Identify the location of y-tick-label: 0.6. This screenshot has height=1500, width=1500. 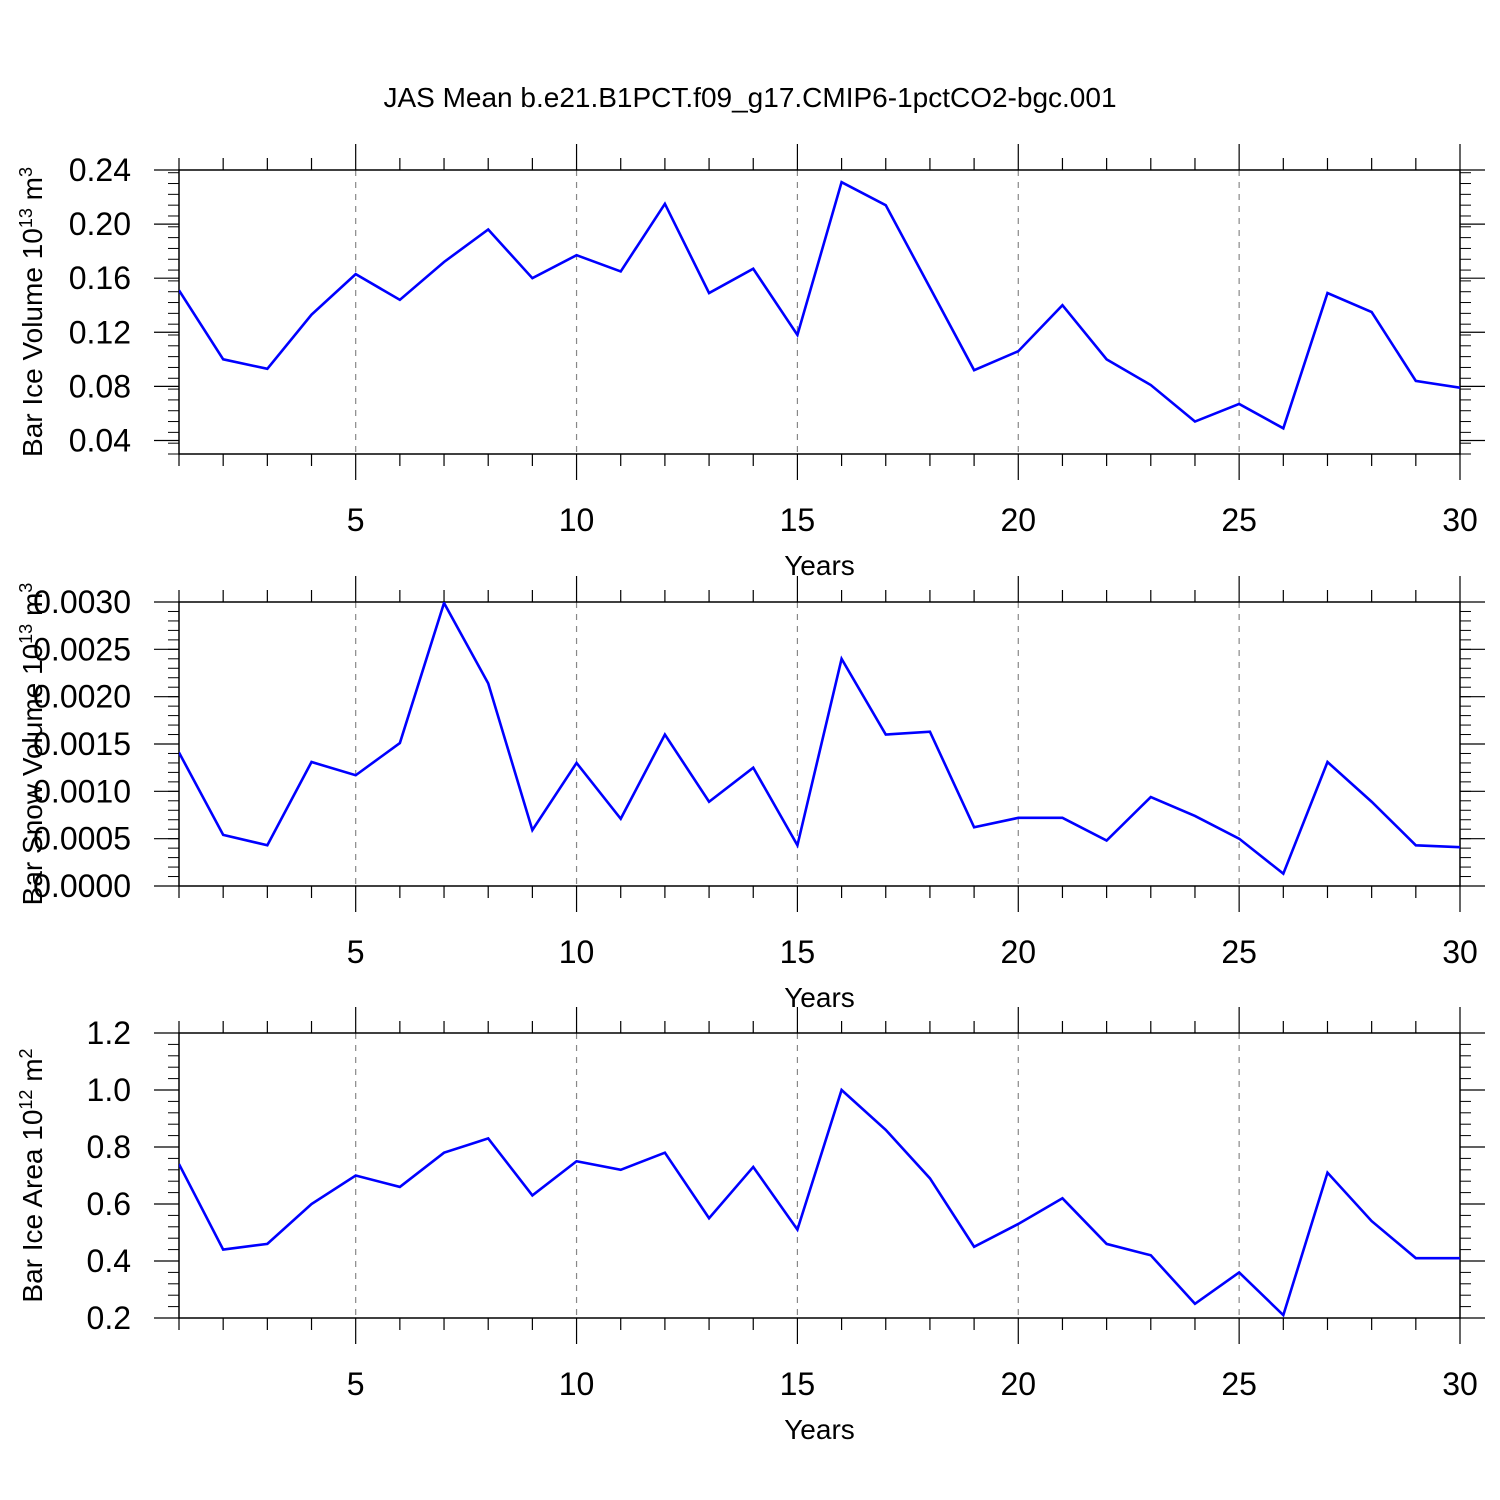
(109, 1204).